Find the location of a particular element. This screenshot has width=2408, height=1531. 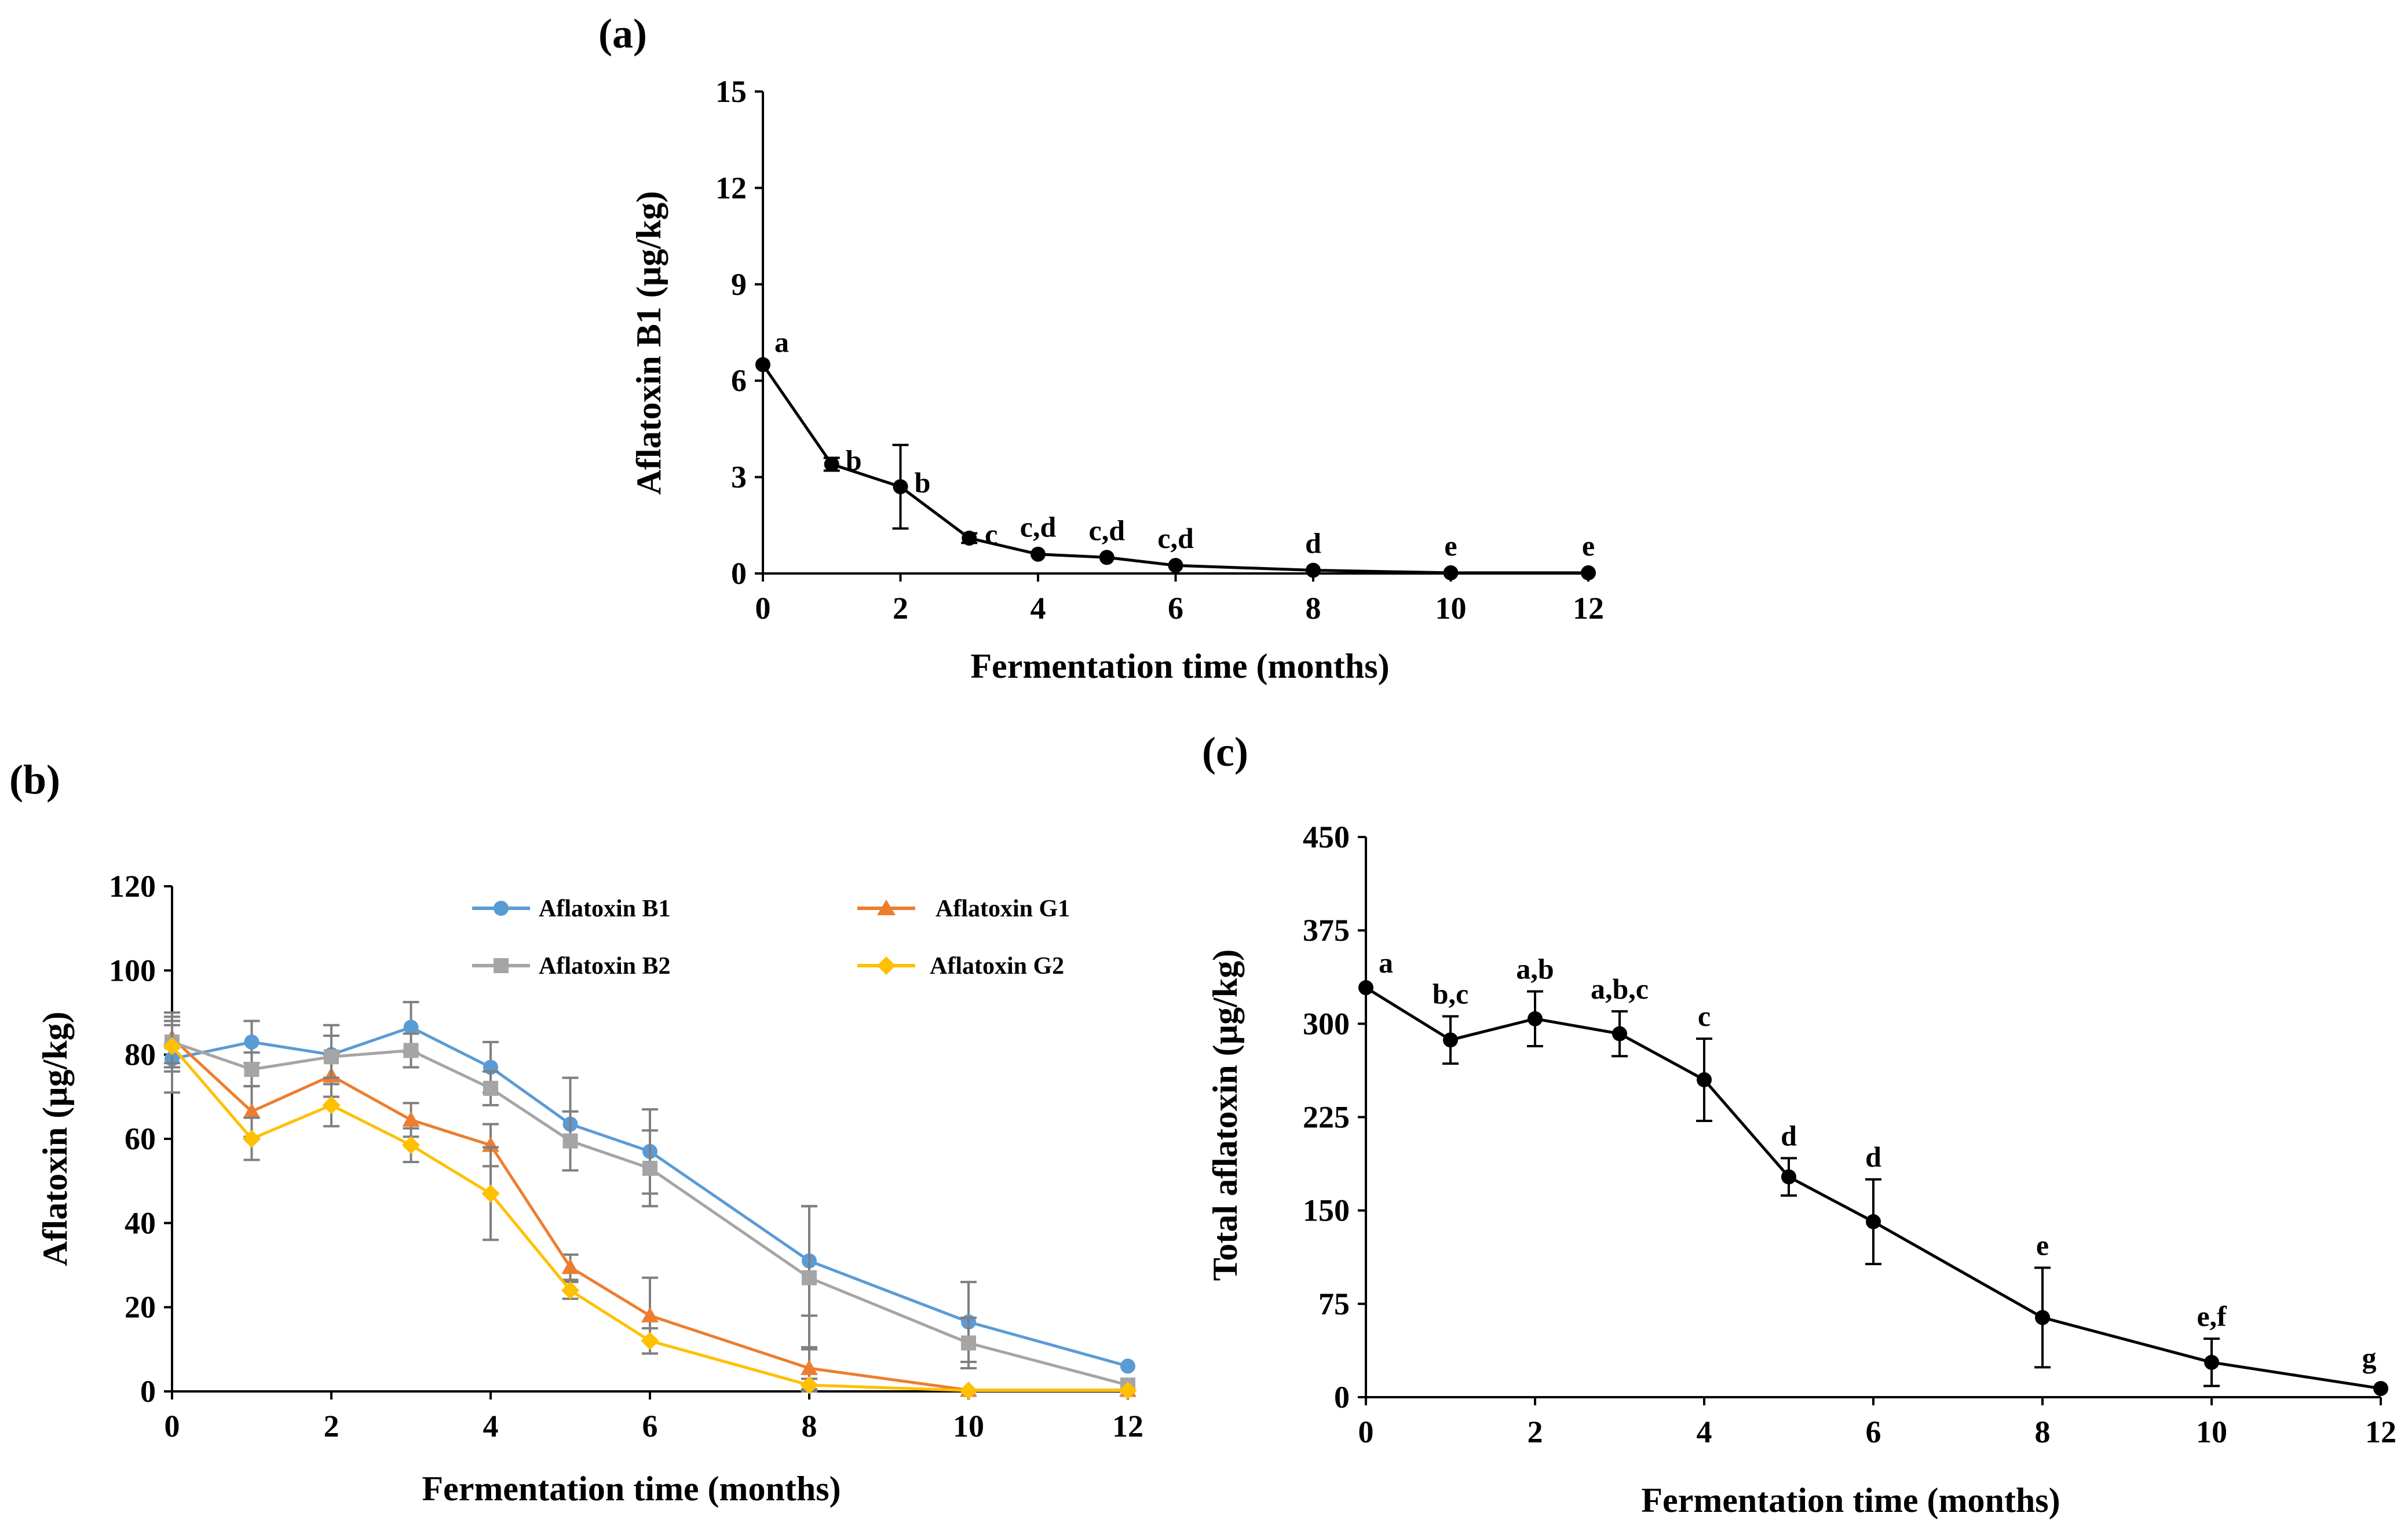

legend-marker-aflatoxin-b2 is located at coordinates (501, 966).